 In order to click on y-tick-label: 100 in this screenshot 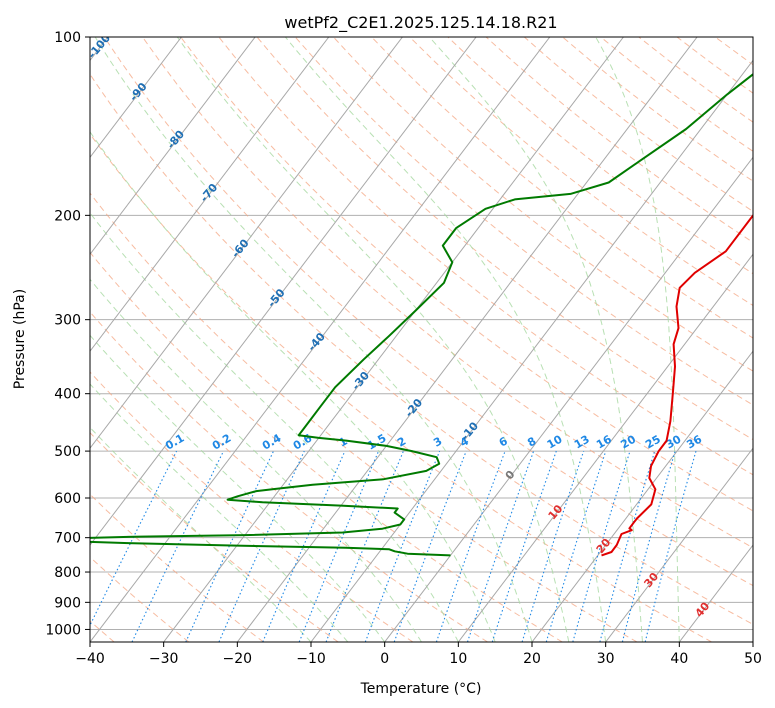, I will do `click(67, 38)`.